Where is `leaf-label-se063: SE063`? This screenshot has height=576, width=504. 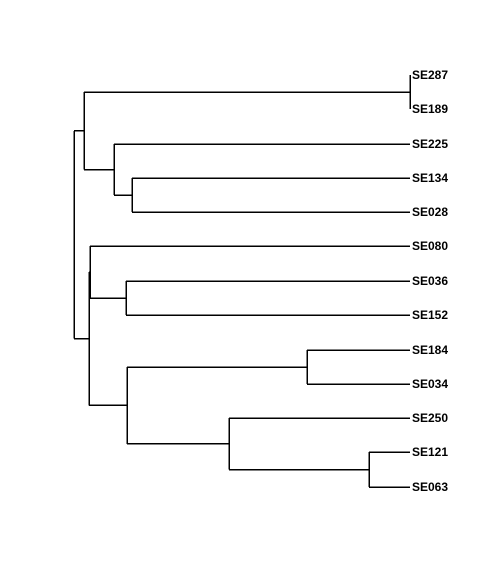
leaf-label-se063: SE063 is located at coordinates (430, 487).